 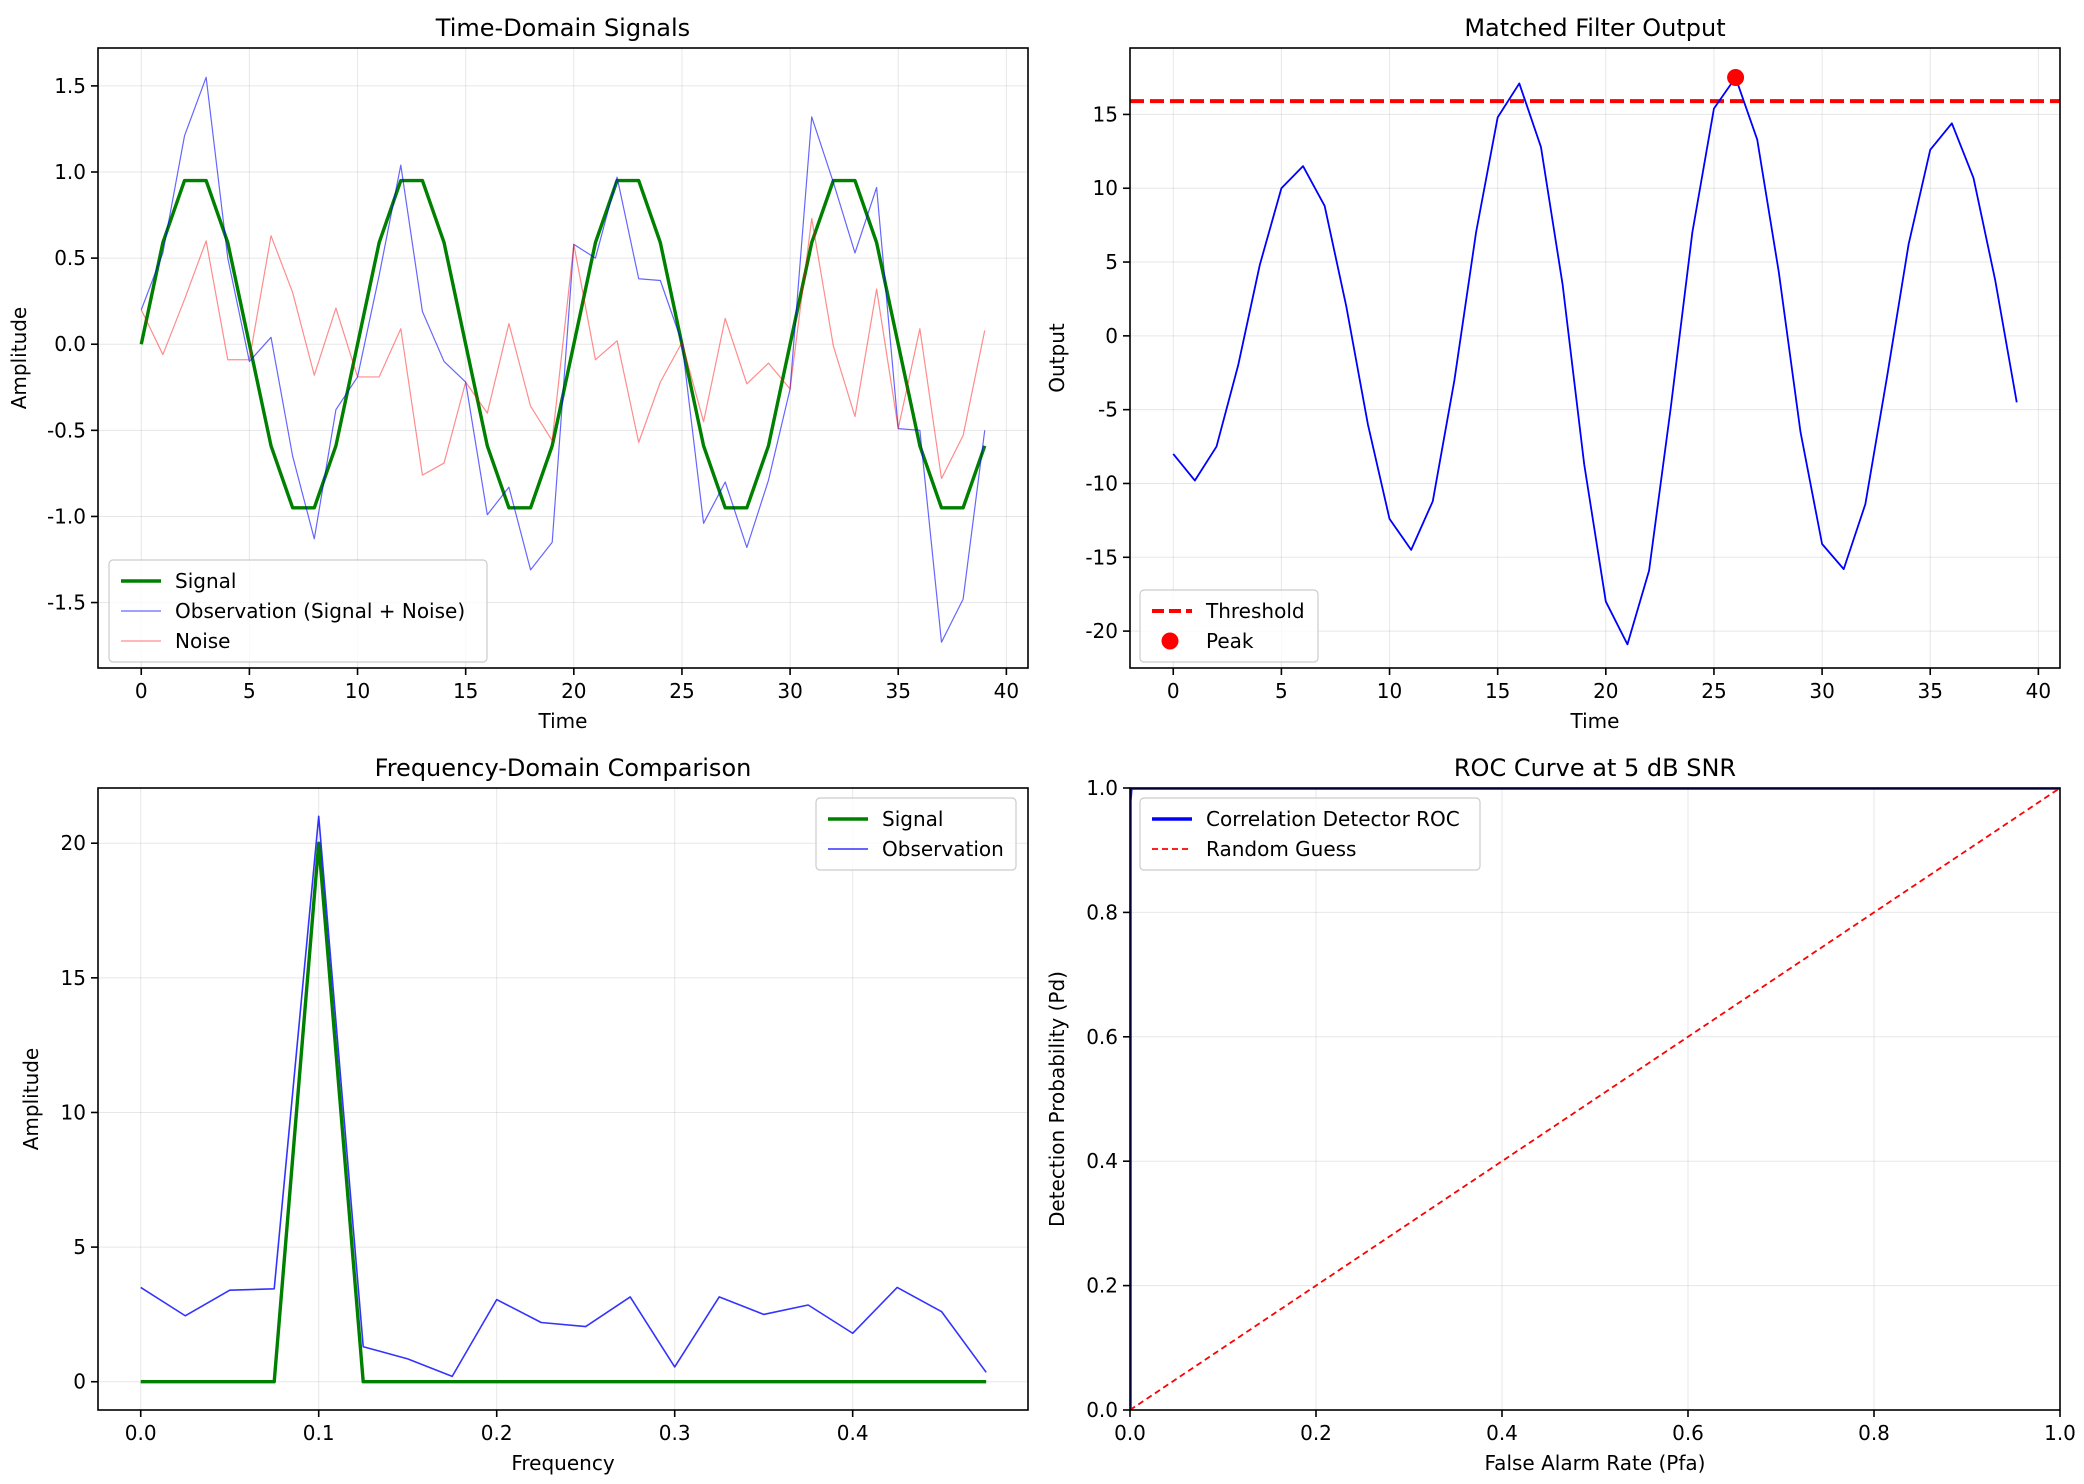 What do you see at coordinates (320, 611) in the screenshot?
I see `legend-entry: Observation (Signal + Noise)` at bounding box center [320, 611].